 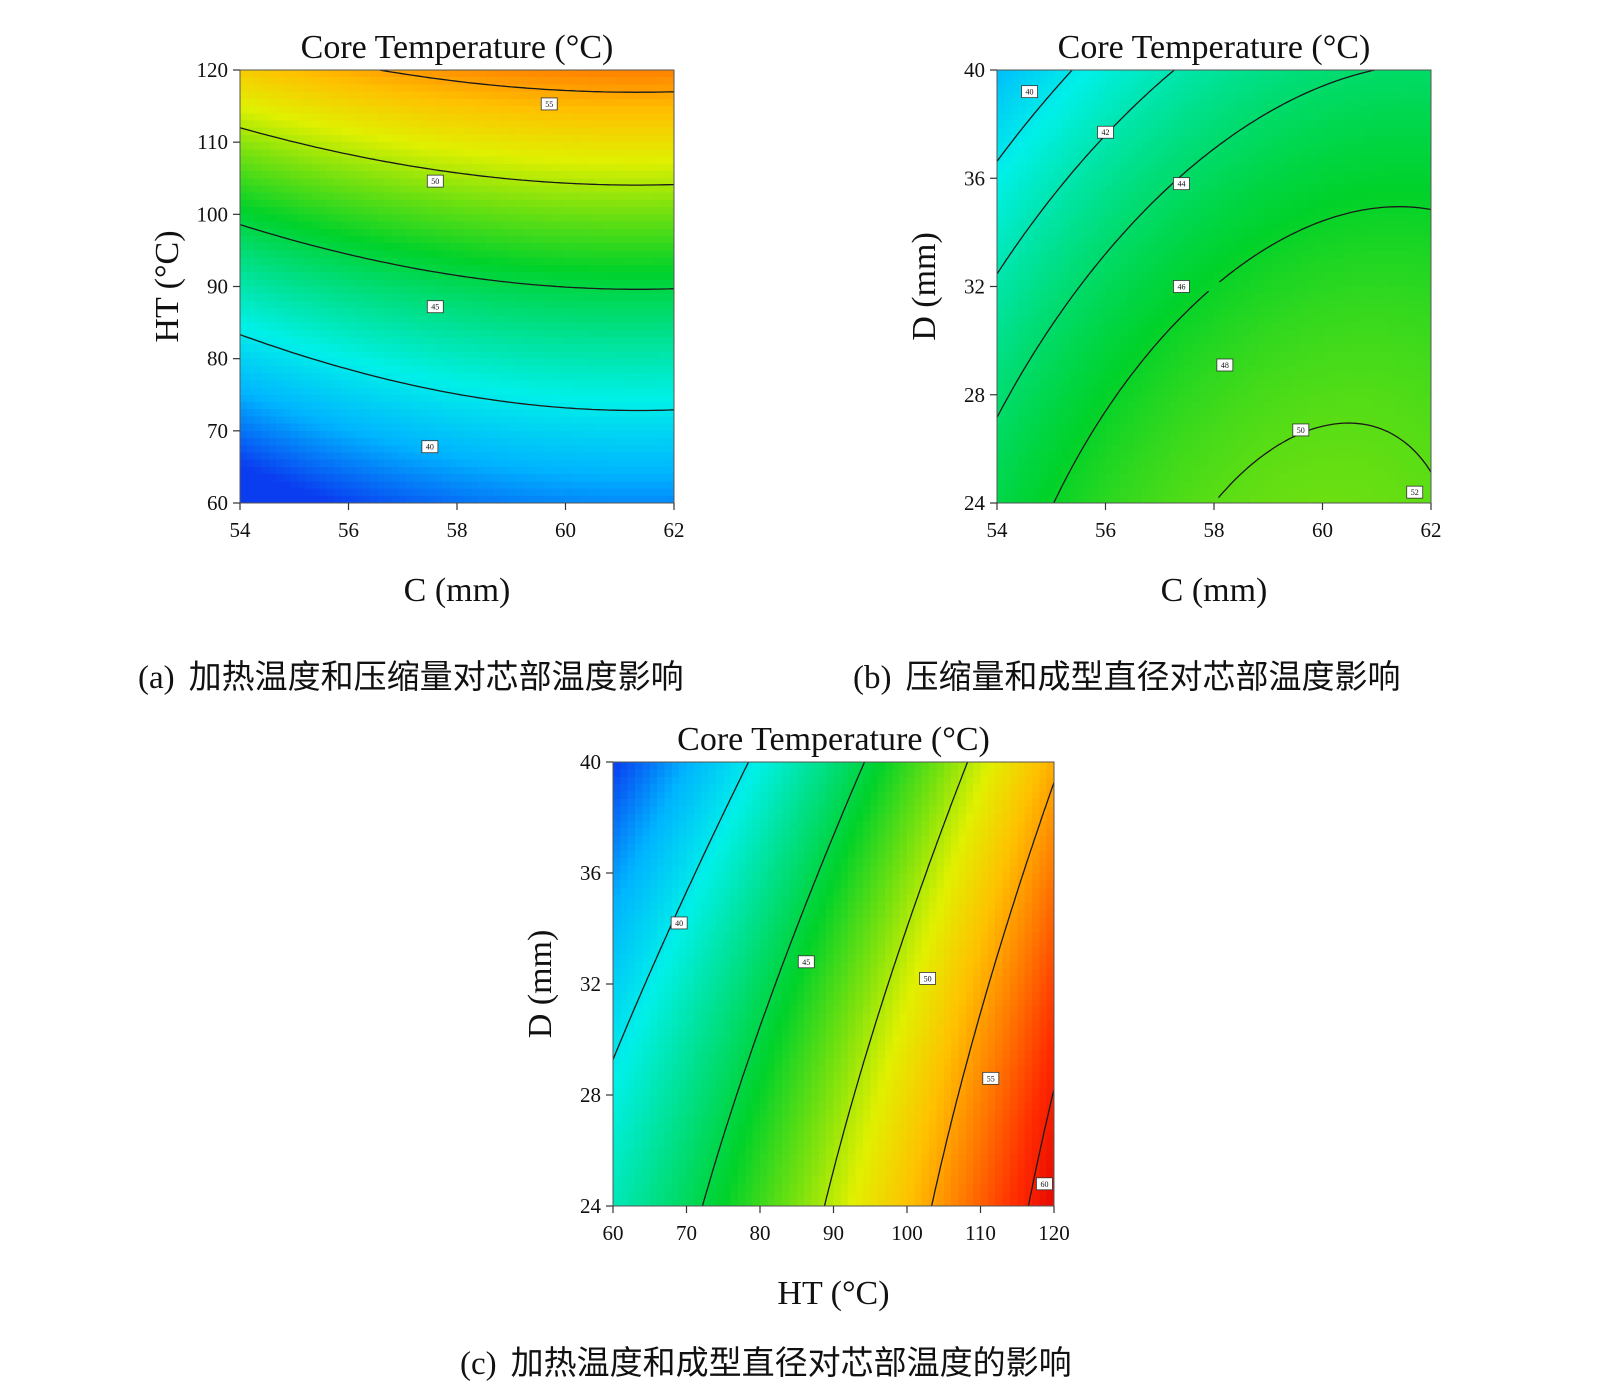 What do you see at coordinates (540, 984) in the screenshot?
I see `chart-c-ylabel: D (mm)` at bounding box center [540, 984].